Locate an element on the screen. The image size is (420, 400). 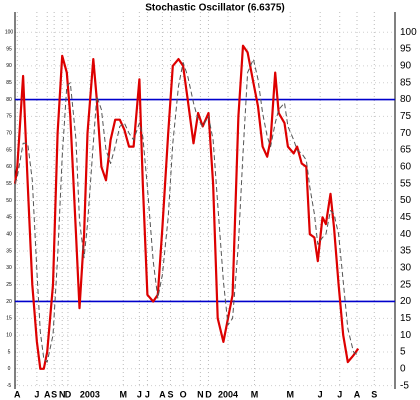
y-tick-label: 40 is located at coordinates (406, 234).